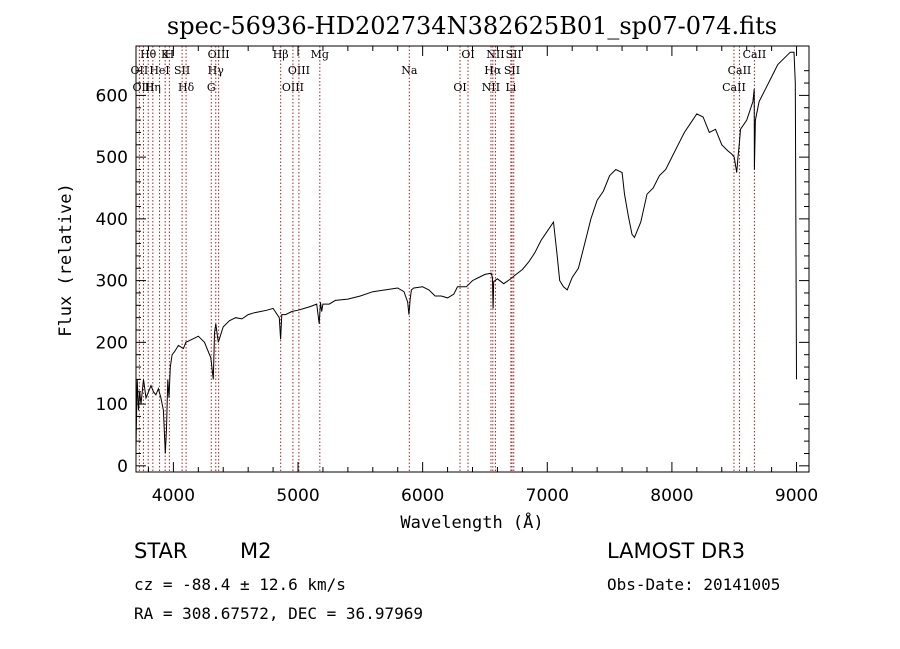  Describe the element at coordinates (471, 522) in the screenshot. I see `x-axis-label: Wavelength (Å)` at that location.